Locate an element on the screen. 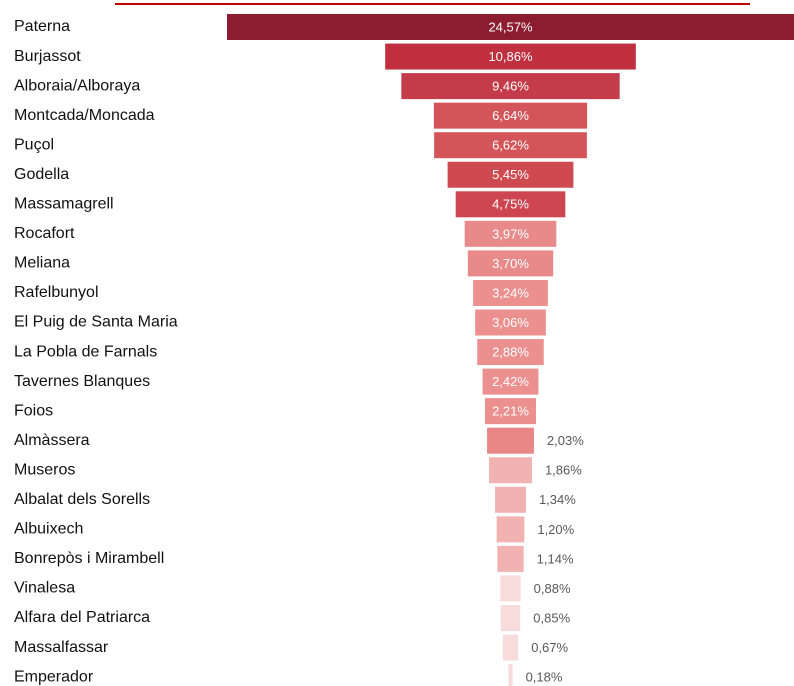 The height and width of the screenshot is (686, 794). value-label: 2,42% is located at coordinates (510, 381).